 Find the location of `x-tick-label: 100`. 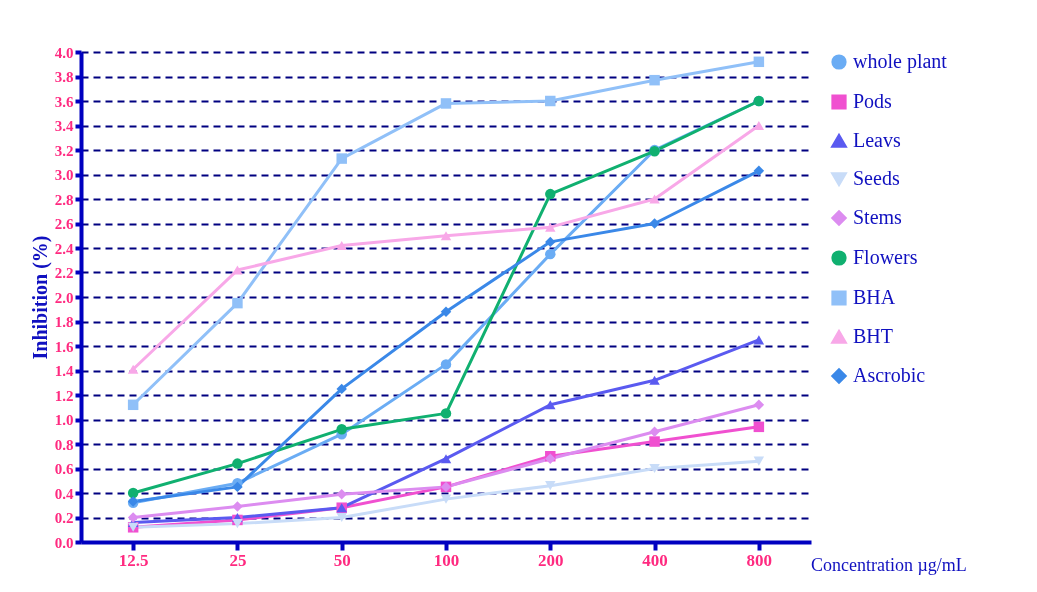

x-tick-label: 100 is located at coordinates (446, 560).